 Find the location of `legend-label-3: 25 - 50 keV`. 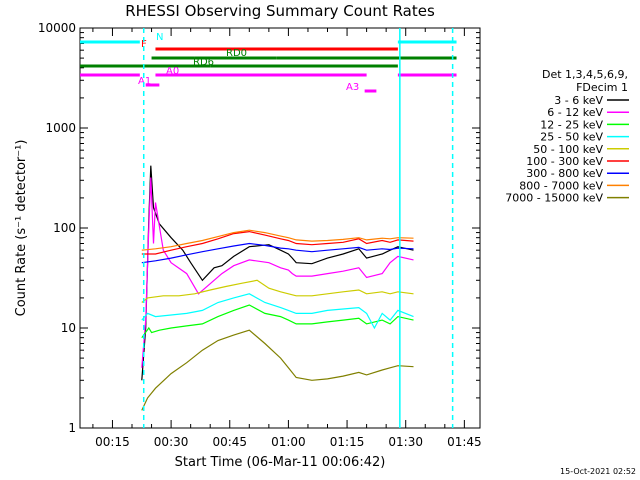

legend-label-3: 25 - 50 keV is located at coordinates (571, 137).